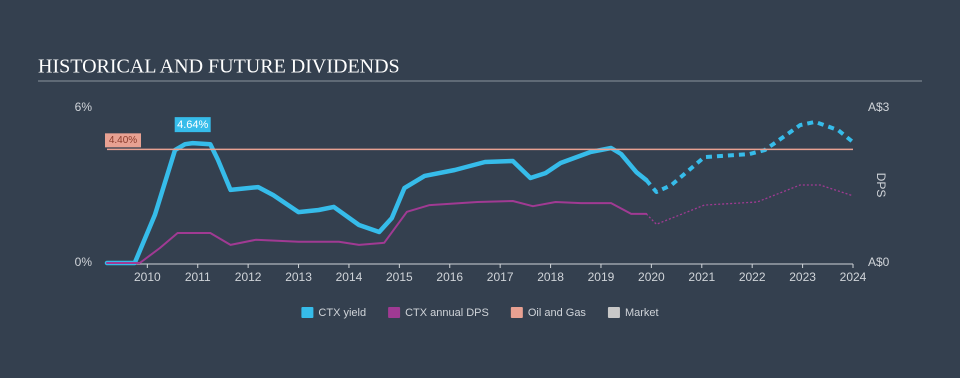  What do you see at coordinates (802, 277) in the screenshot?
I see `x-tick-label: 2023` at bounding box center [802, 277].